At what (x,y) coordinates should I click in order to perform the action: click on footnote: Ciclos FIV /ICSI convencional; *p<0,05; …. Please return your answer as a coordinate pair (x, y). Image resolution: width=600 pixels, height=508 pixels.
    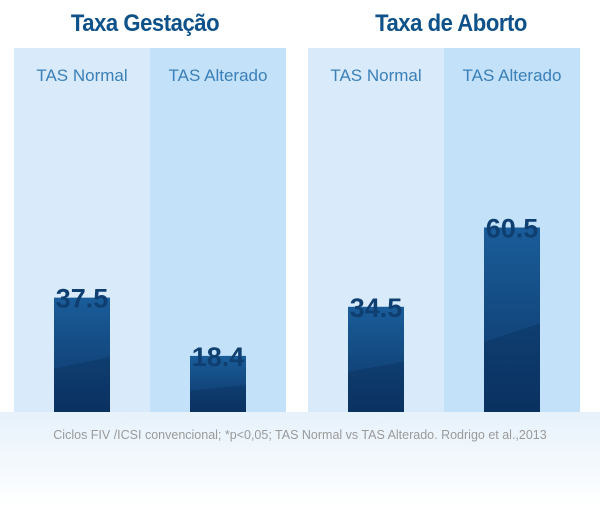
    Looking at the image, I should click on (300, 435).